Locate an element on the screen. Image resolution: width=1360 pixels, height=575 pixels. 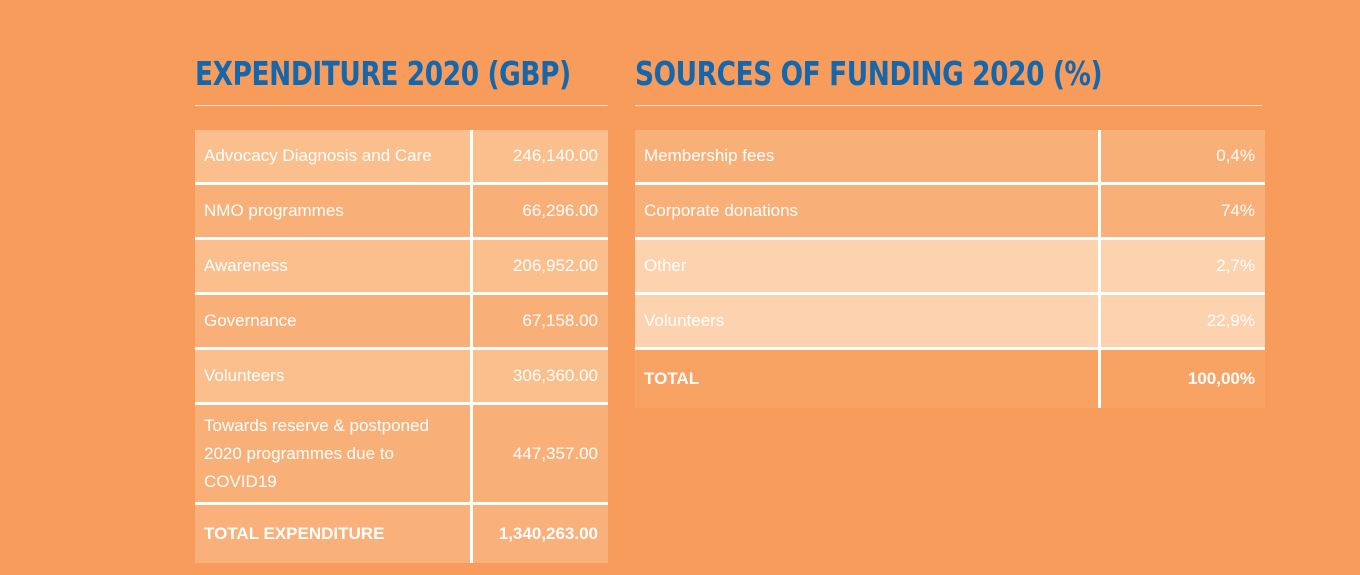
table-row: NMO programmes 66,296.00 is located at coordinates (401, 212).